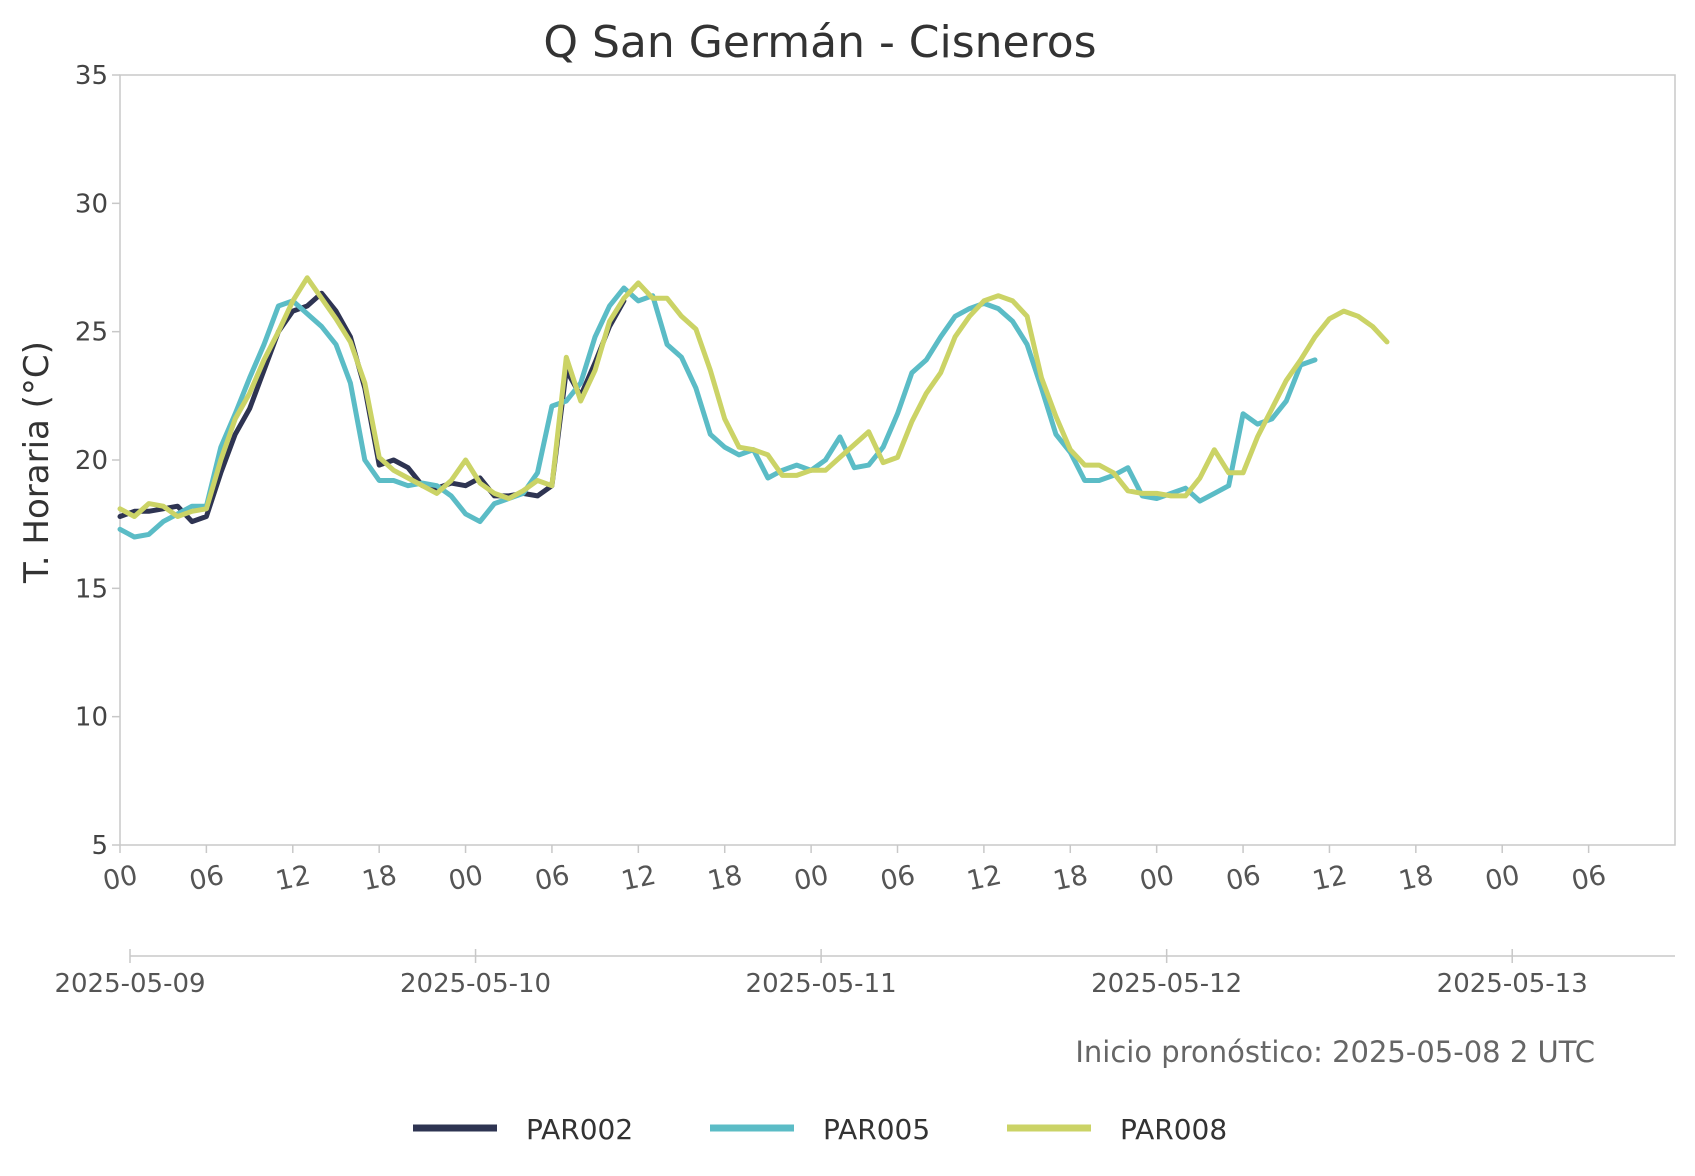 Image resolution: width=1695 pixels, height=1176 pixels. I want to click on y-tick-label: 15, so click(91, 589).